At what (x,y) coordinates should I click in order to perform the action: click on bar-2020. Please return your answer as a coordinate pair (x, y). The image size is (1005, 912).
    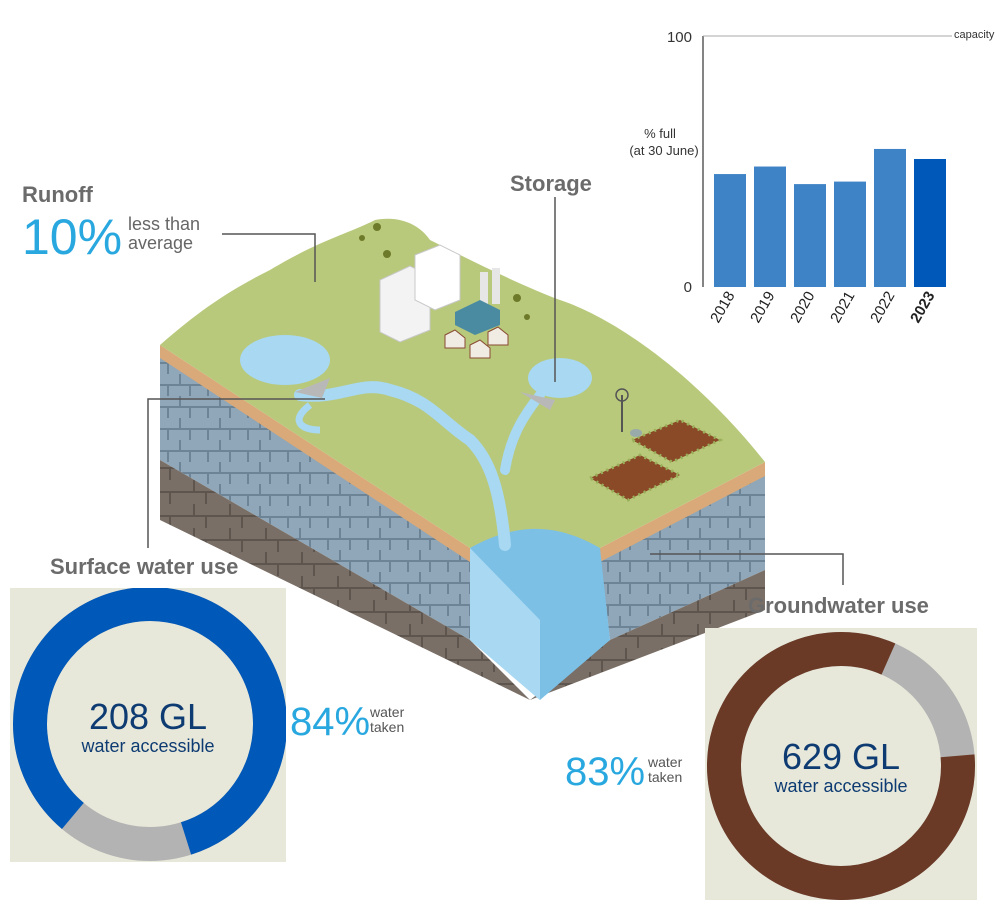
    Looking at the image, I should click on (810, 235).